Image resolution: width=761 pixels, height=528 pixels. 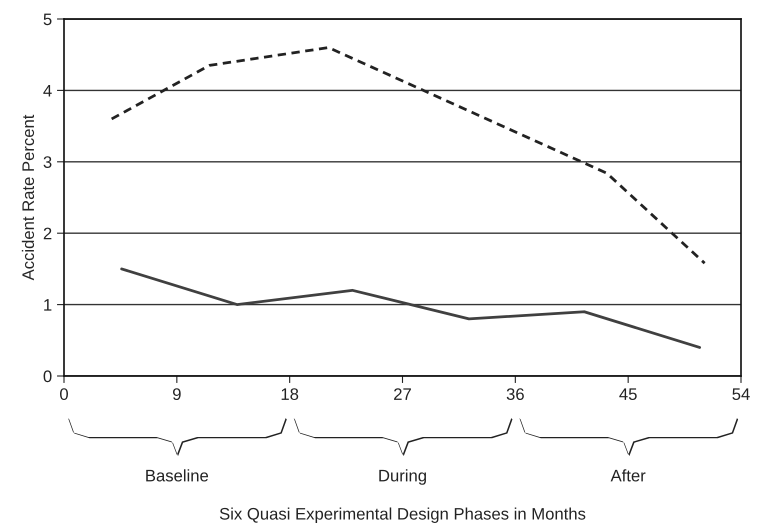 I want to click on y-tick-label: 0, so click(x=48, y=376).